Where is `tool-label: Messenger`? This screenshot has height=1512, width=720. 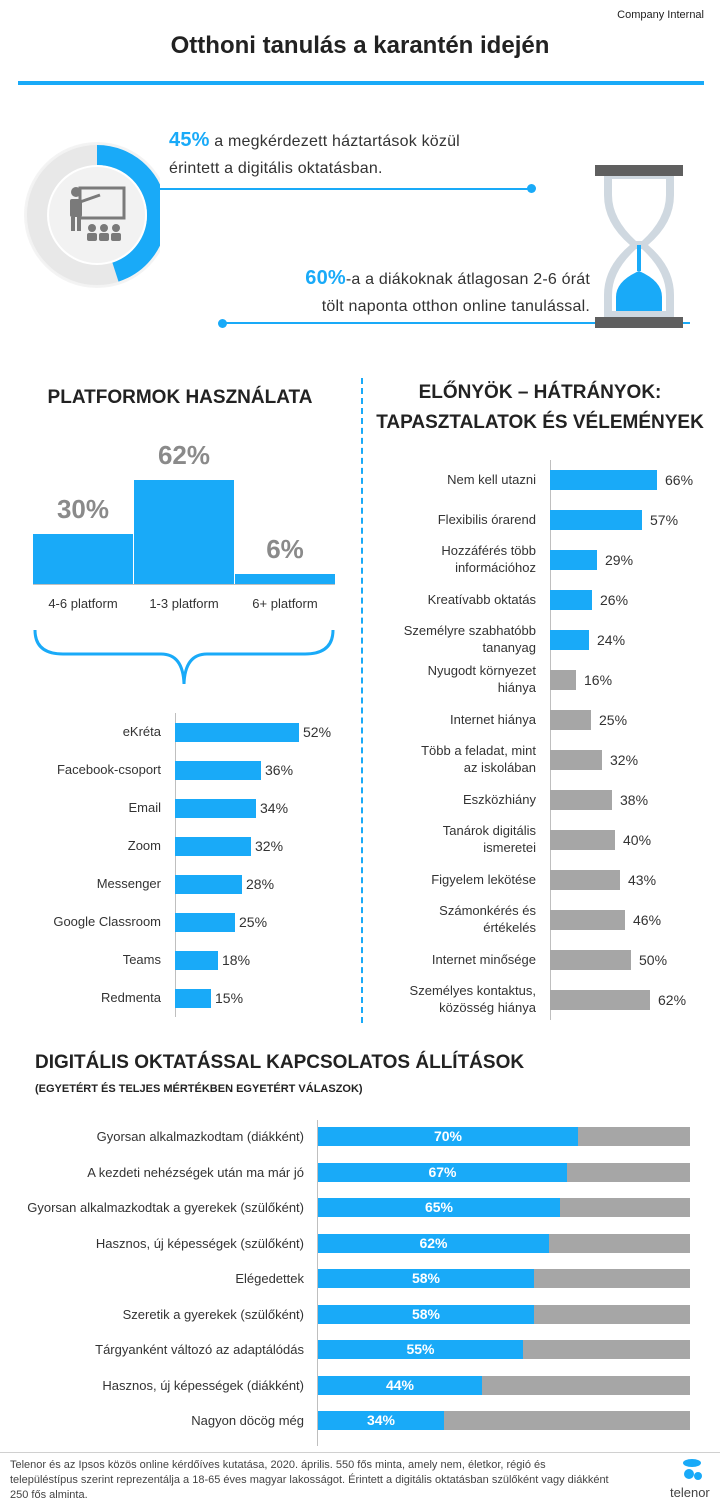 tool-label: Messenger is located at coordinates (128, 883).